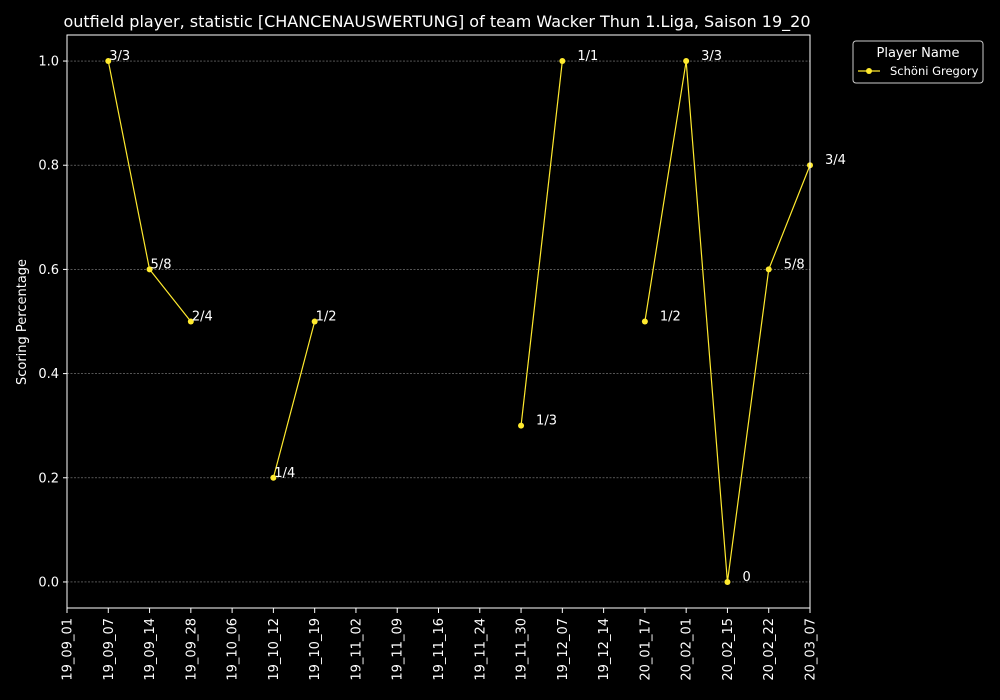 The height and width of the screenshot is (700, 1000). I want to click on y-tick-label: 0.0, so click(48, 582).